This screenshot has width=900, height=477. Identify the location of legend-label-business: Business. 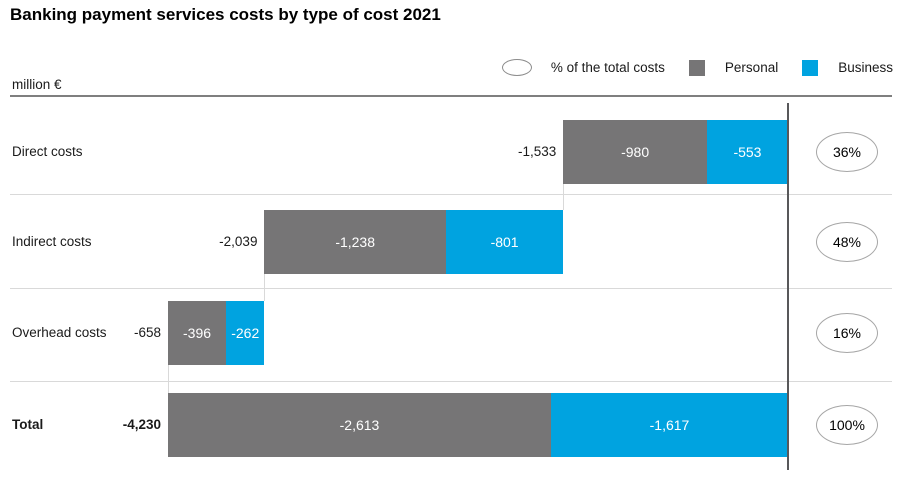
(865, 67).